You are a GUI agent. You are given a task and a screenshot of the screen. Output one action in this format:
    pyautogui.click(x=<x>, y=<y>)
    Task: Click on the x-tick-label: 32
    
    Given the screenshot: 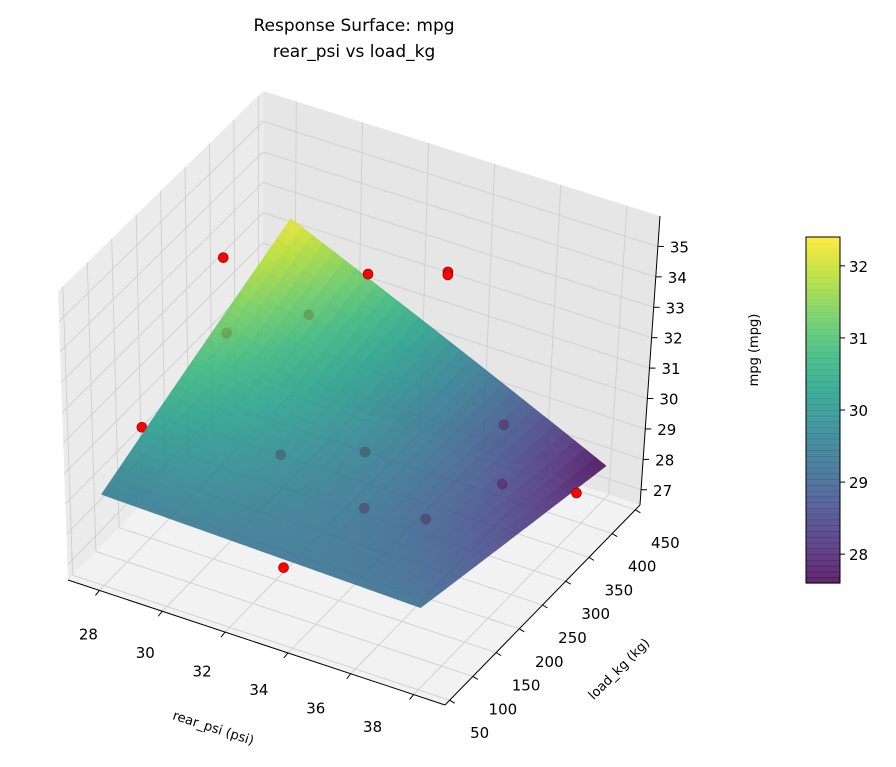 What is the action you would take?
    pyautogui.click(x=202, y=671)
    